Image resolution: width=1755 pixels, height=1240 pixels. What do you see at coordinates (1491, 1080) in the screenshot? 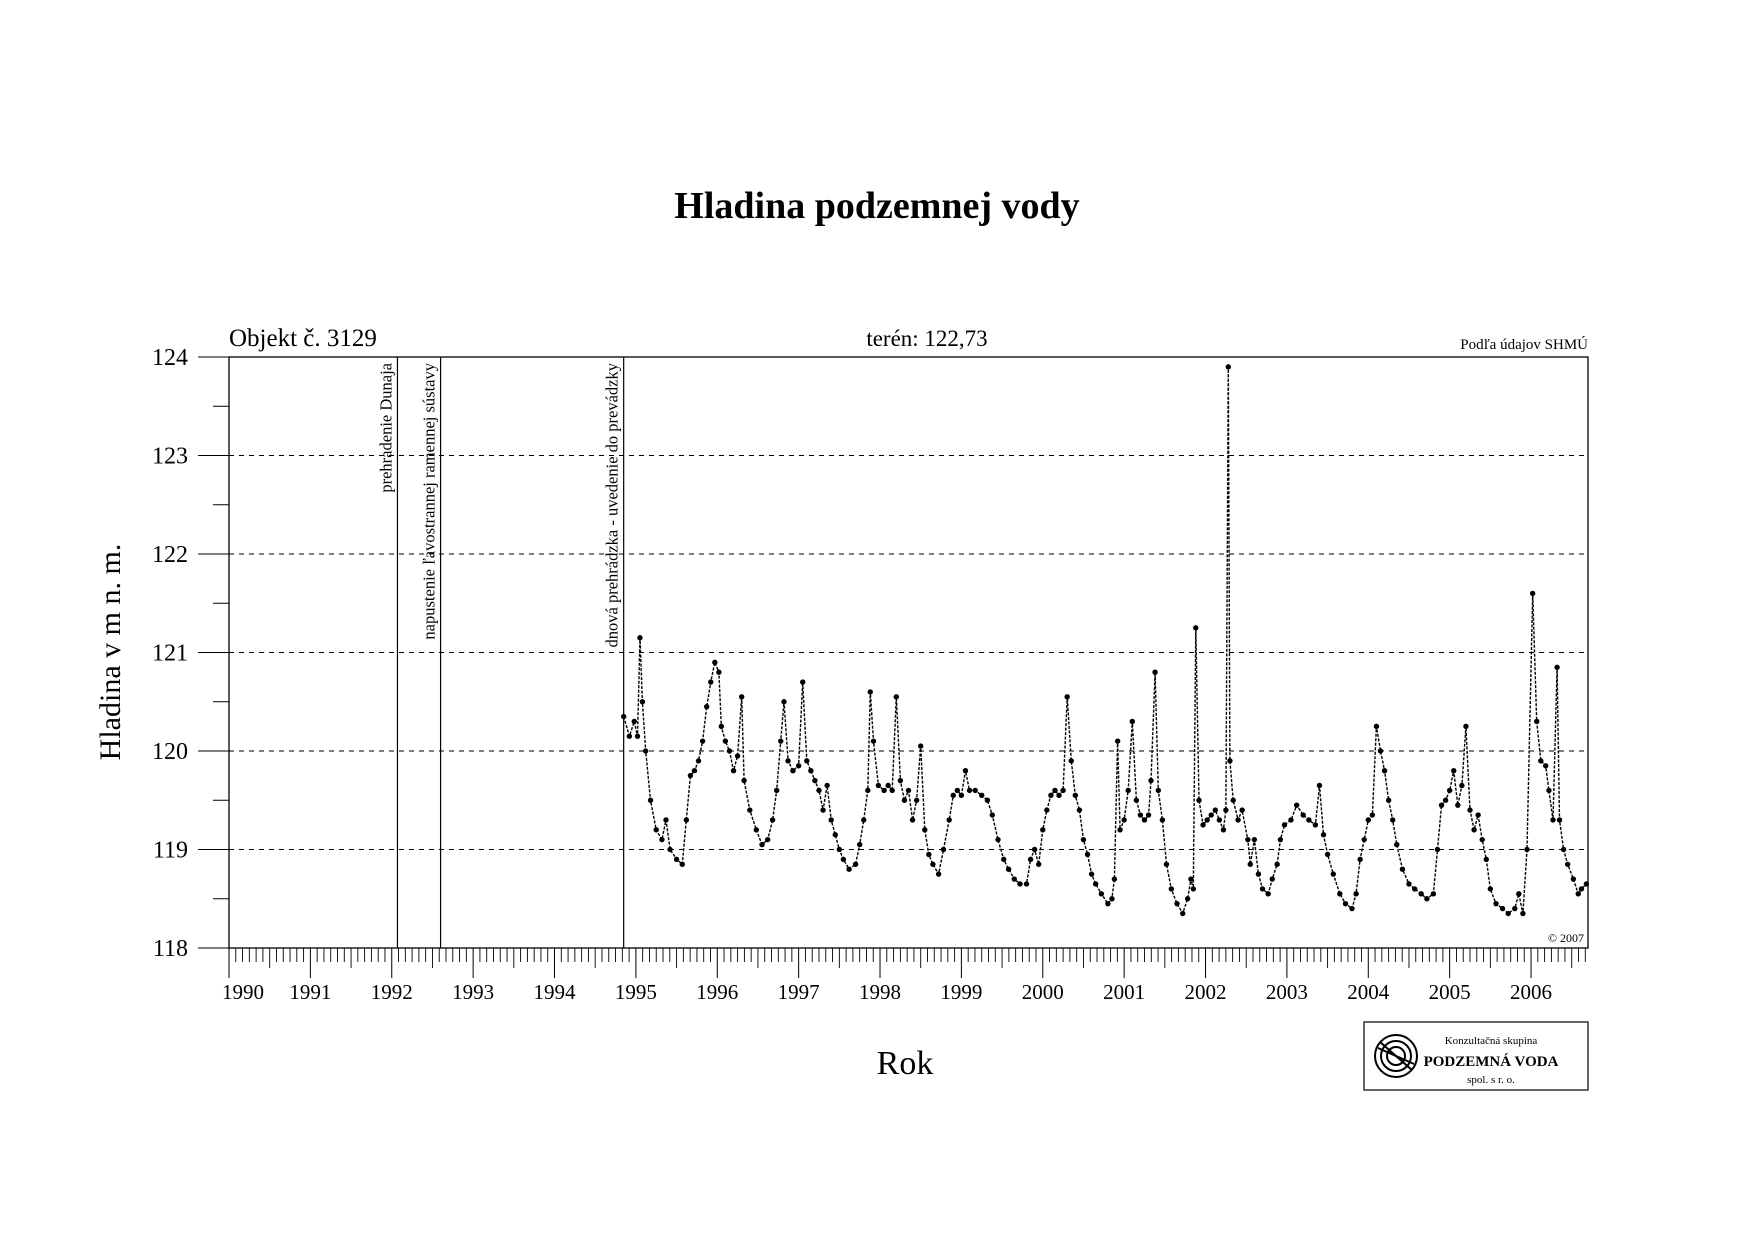
I see `logo-line-3: spol. s r. o.` at bounding box center [1491, 1080].